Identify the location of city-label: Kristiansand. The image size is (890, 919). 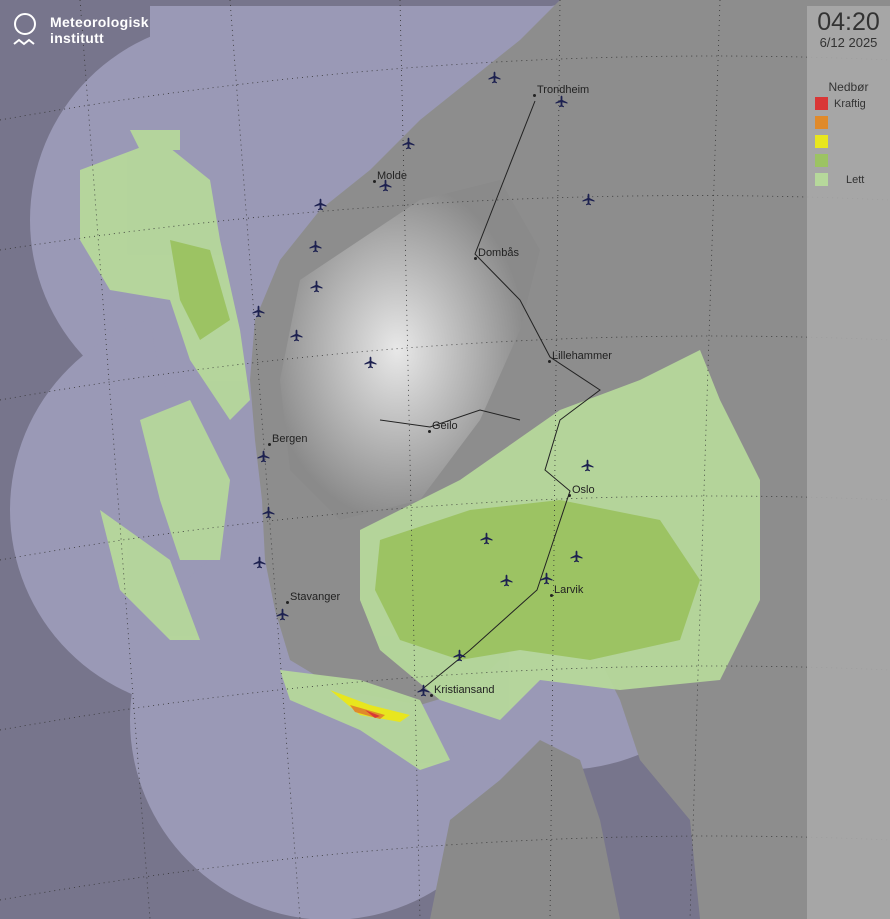
(462, 690).